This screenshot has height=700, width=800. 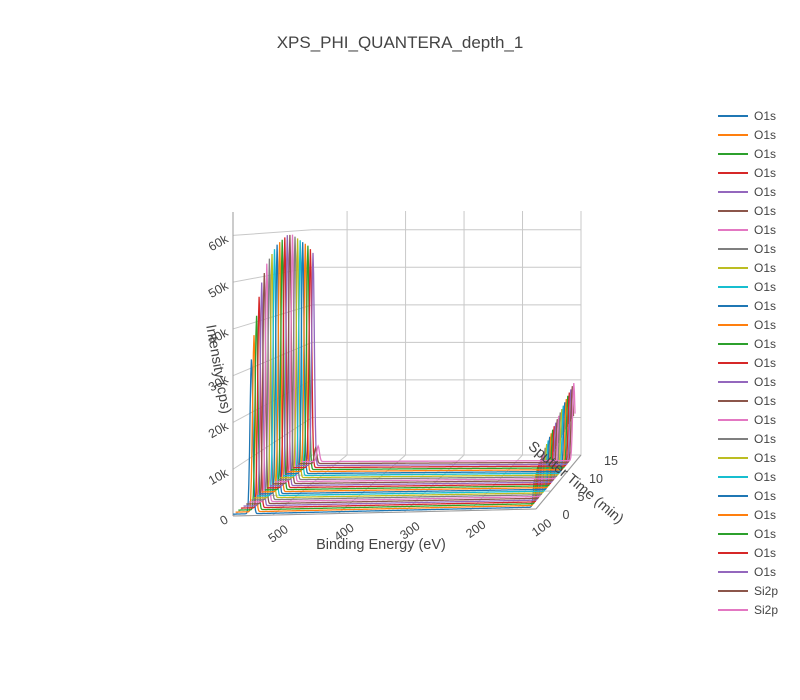 What do you see at coordinates (475, 529) in the screenshot?
I see `x-tick-label: 200` at bounding box center [475, 529].